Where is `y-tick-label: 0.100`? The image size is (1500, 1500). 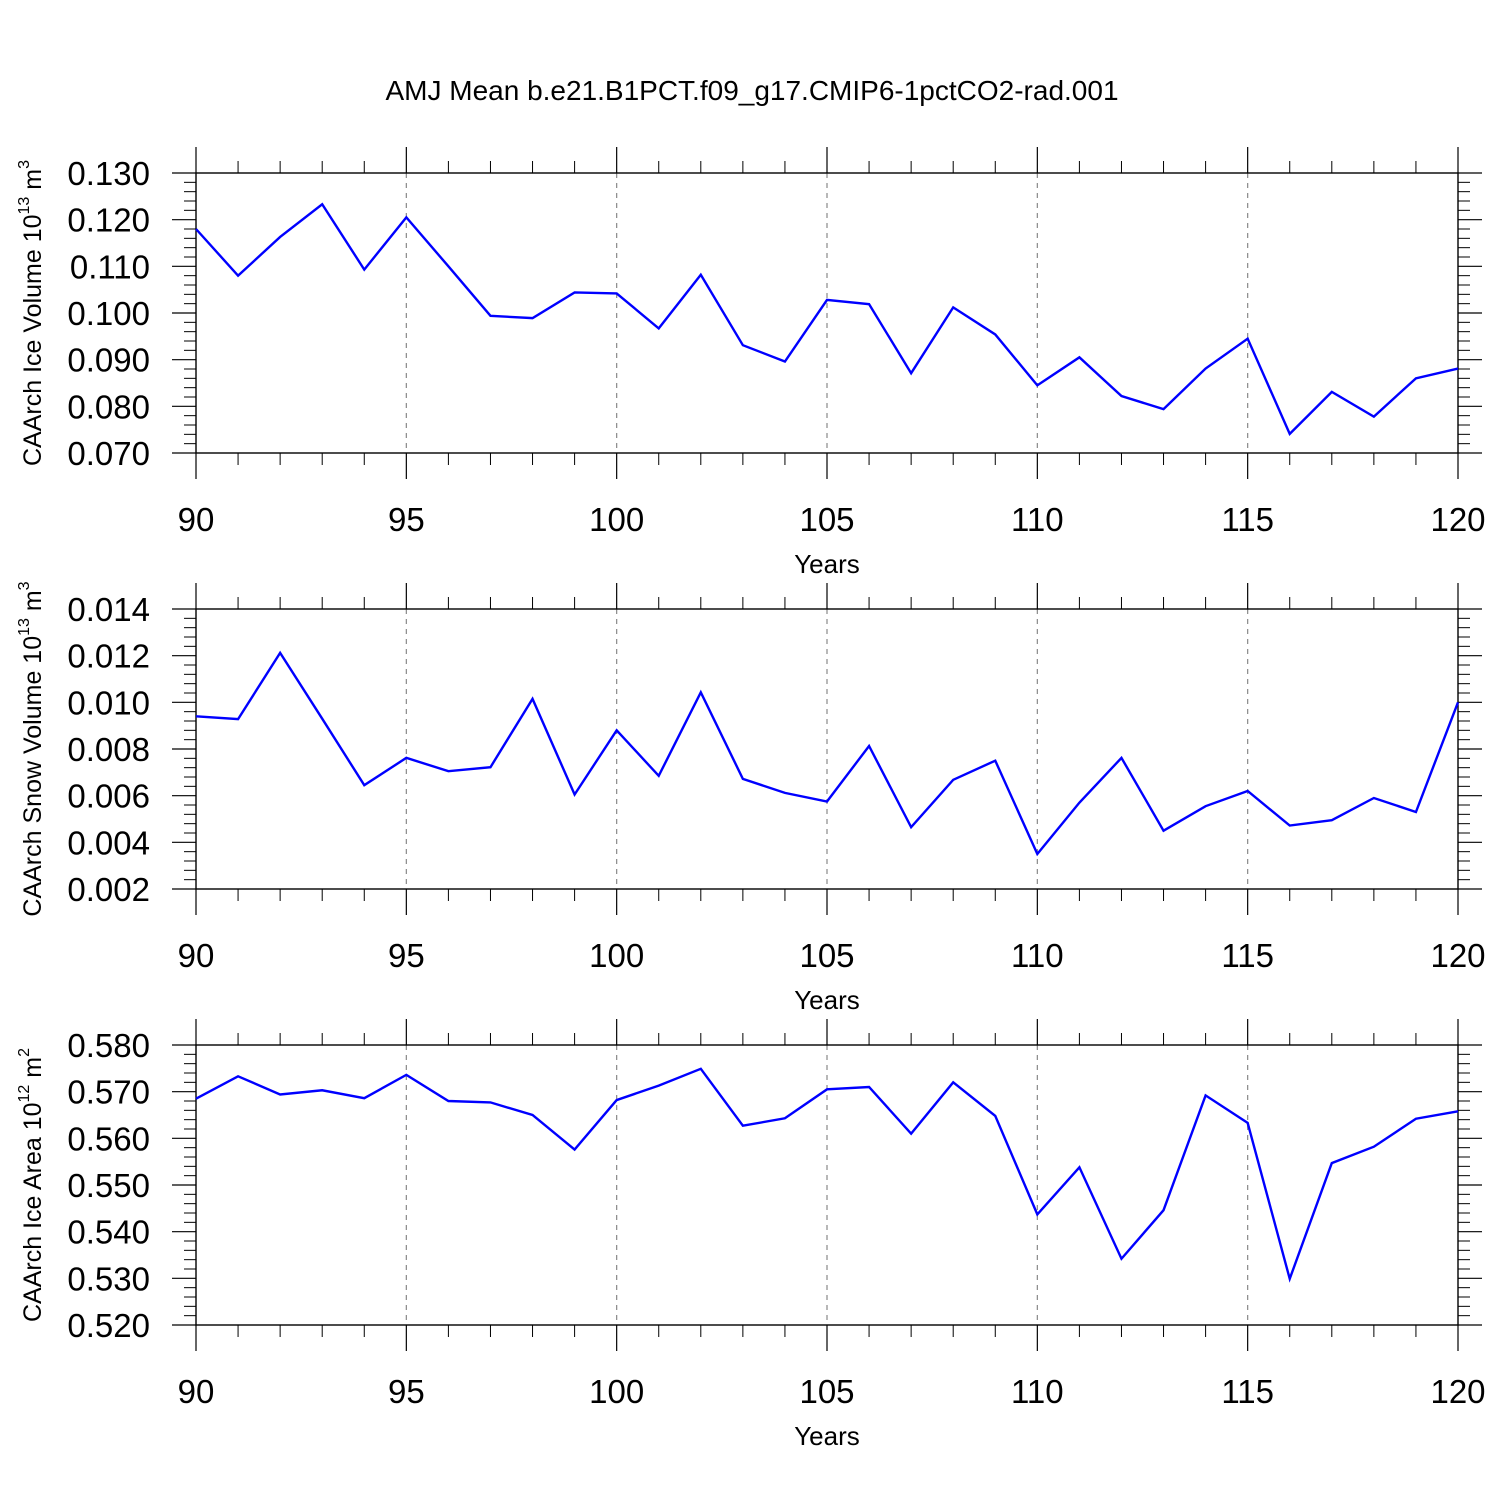 y-tick-label: 0.100 is located at coordinates (108, 313).